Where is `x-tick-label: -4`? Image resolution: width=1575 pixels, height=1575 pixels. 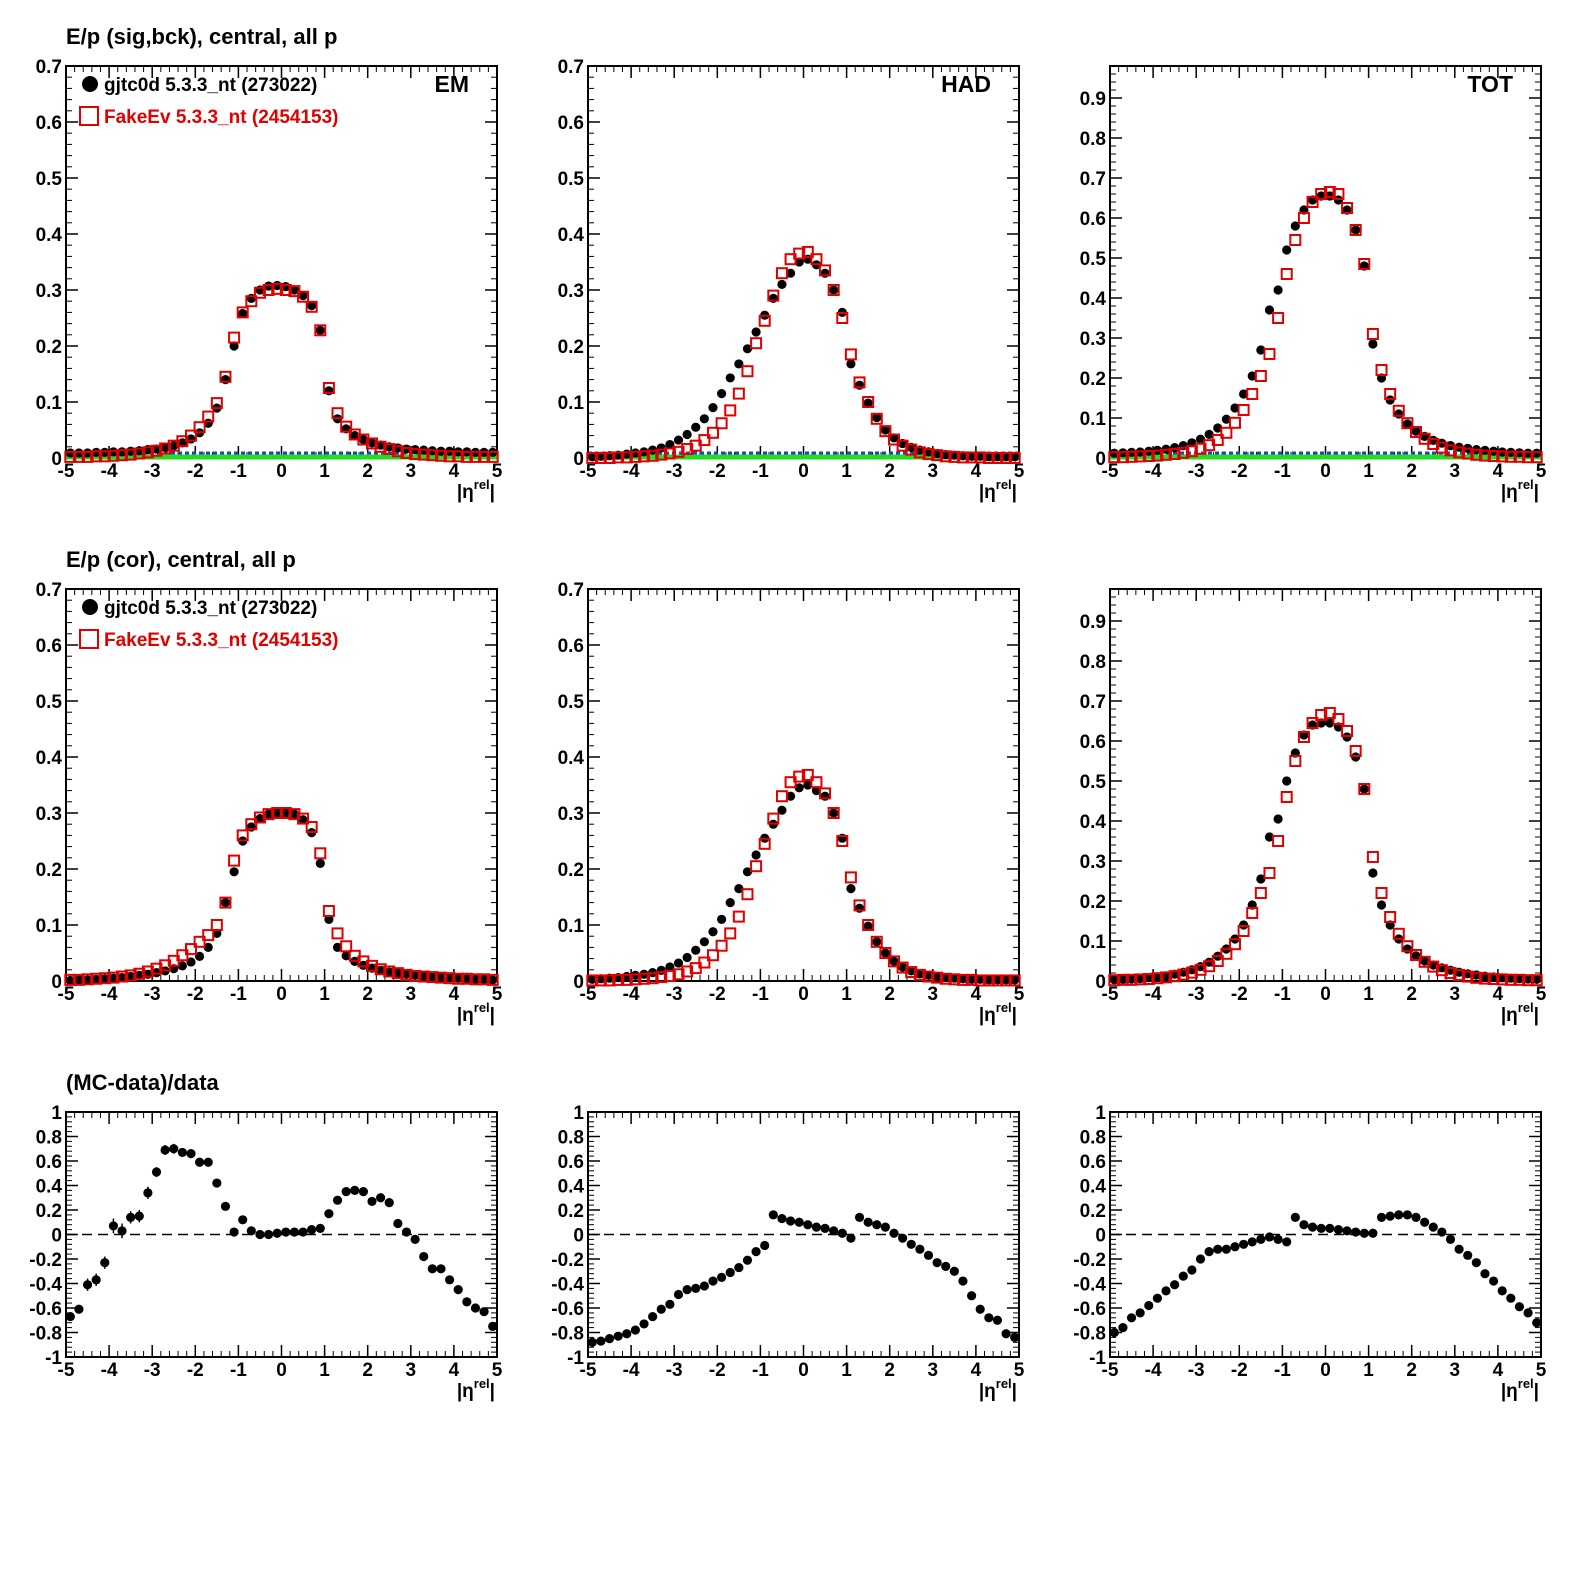
x-tick-label: -4 is located at coordinates (631, 471).